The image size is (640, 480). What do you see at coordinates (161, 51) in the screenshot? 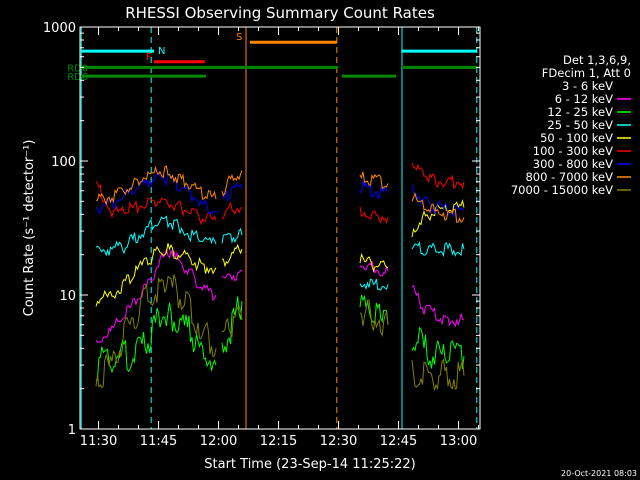
I see `flag-label-n: N` at bounding box center [161, 51].